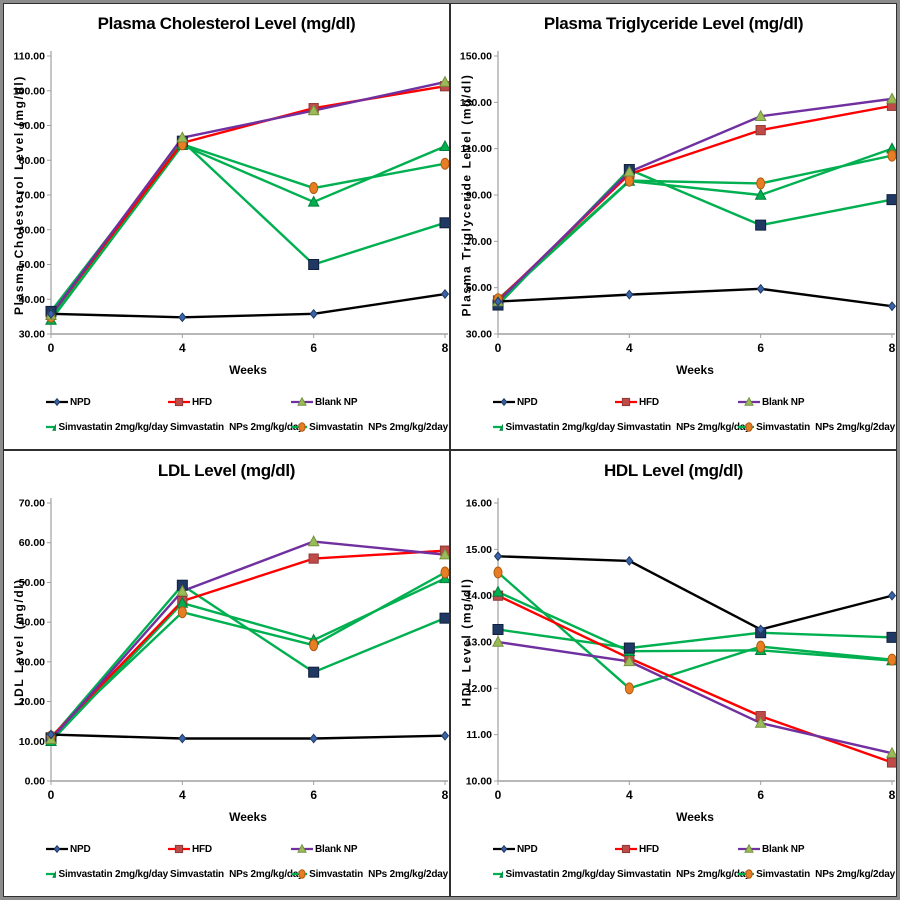 This screenshot has width=900, height=900. I want to click on chart-title: Plasma Cholesterol Level (mg/dl), so click(226, 23).